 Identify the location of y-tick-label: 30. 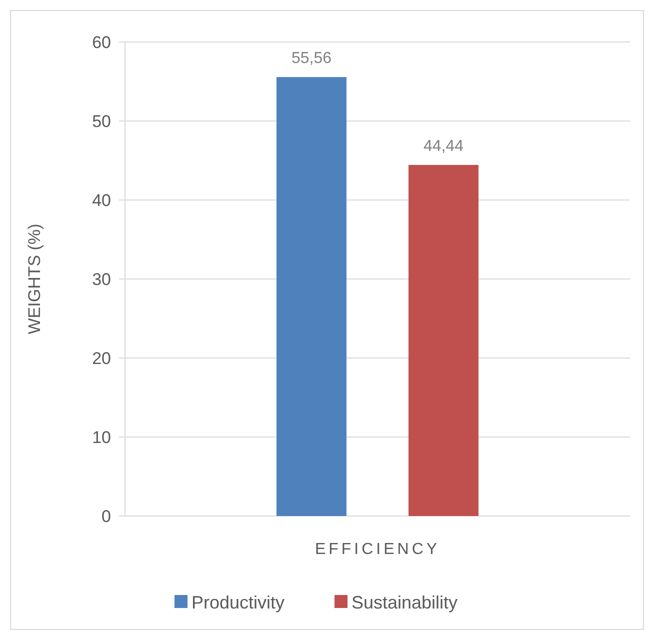
(101, 279).